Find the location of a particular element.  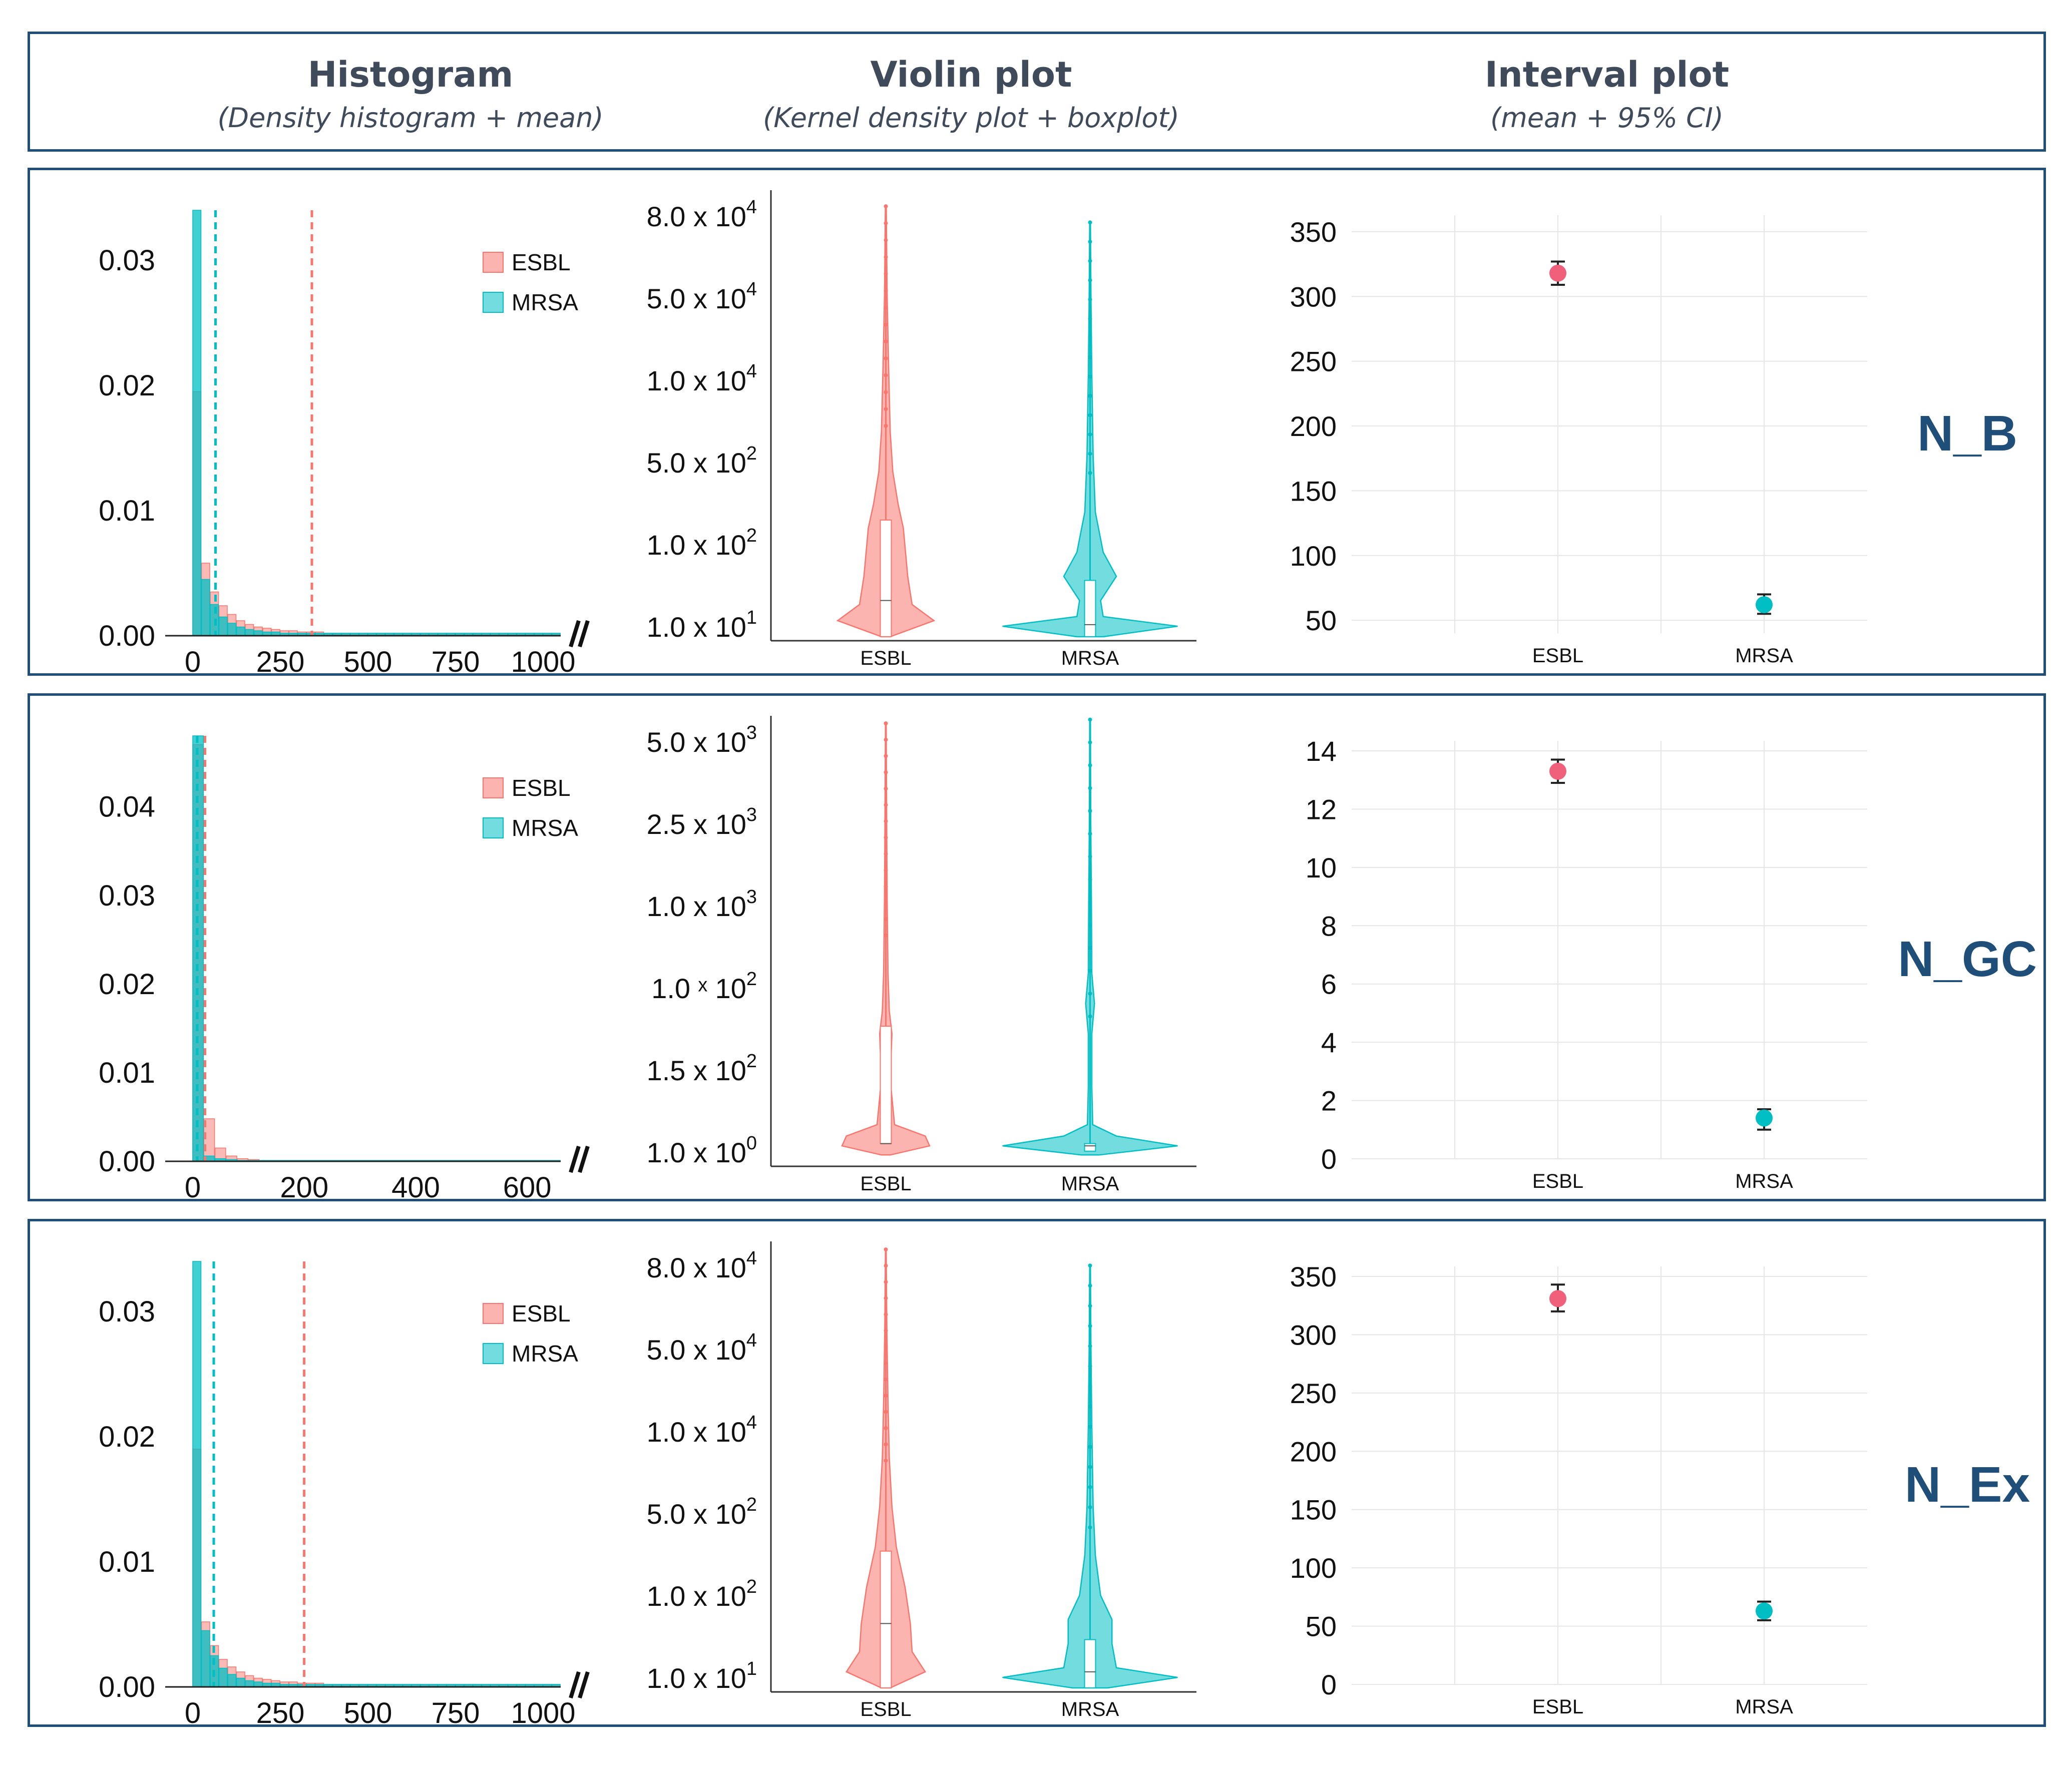

histogram-subtitle: (Density histogram + mean) is located at coordinates (410, 118).